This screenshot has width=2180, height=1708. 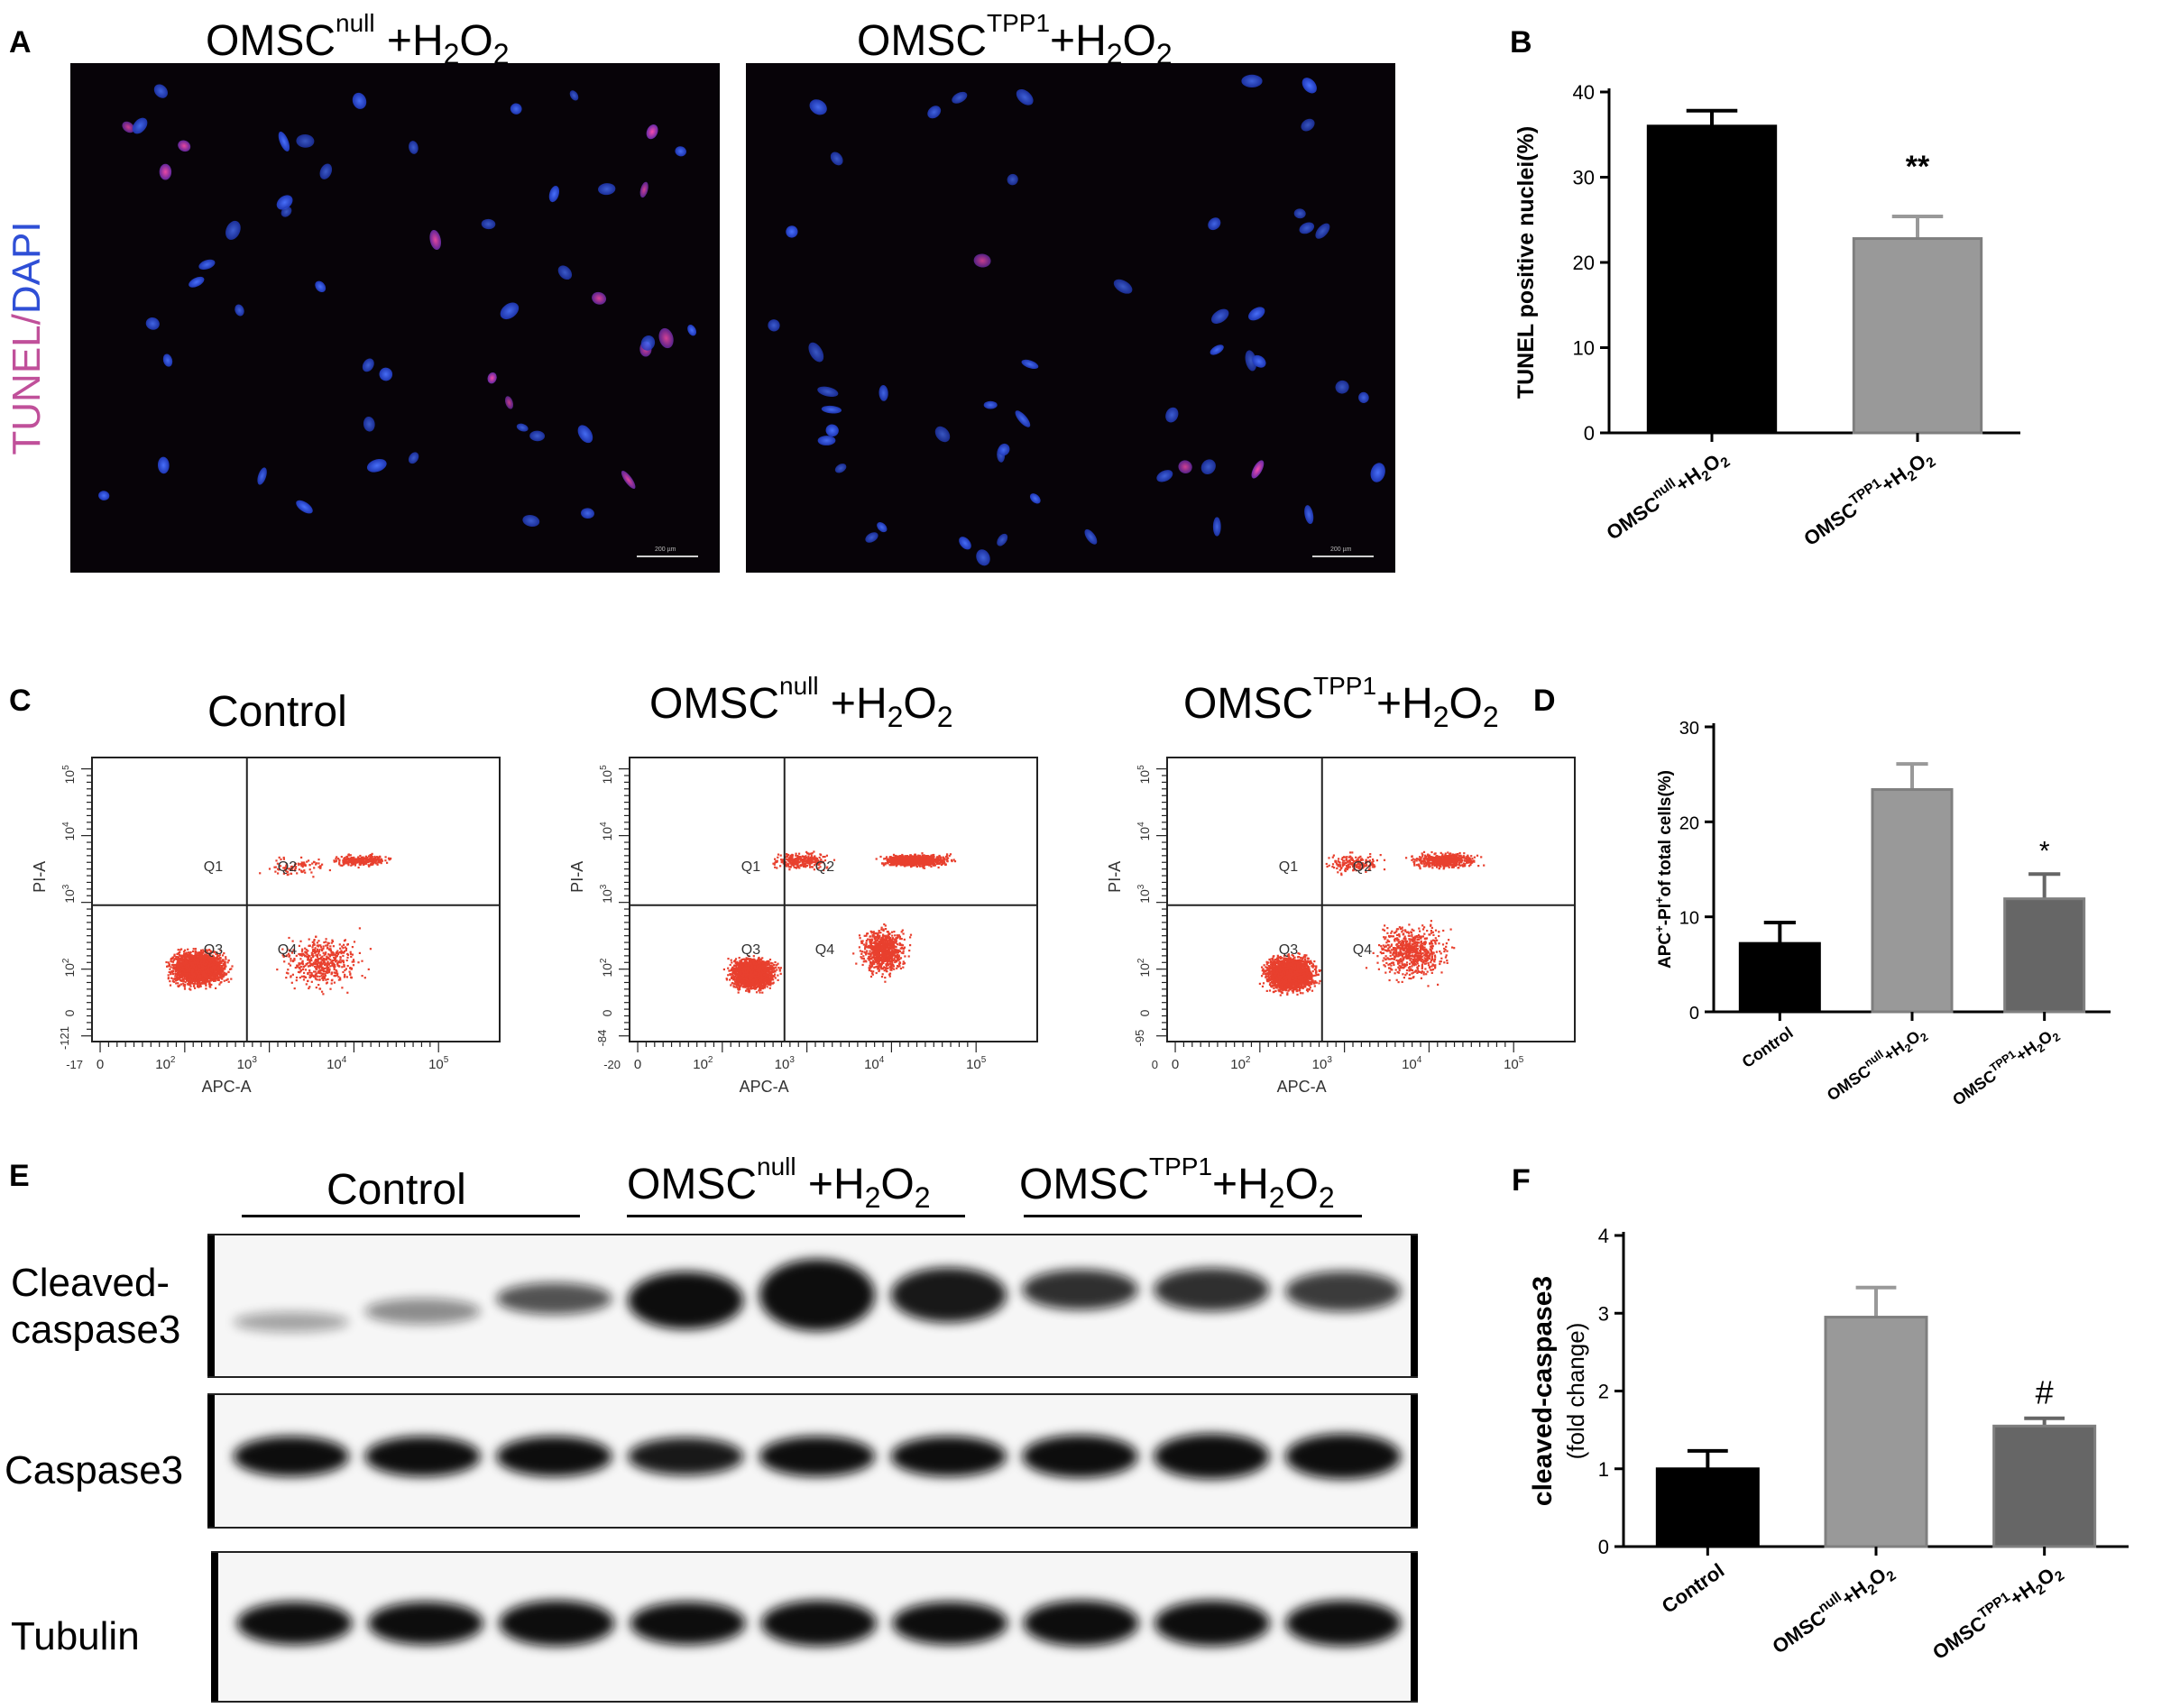 I want to click on blot-caspase3, so click(x=813, y=1461).